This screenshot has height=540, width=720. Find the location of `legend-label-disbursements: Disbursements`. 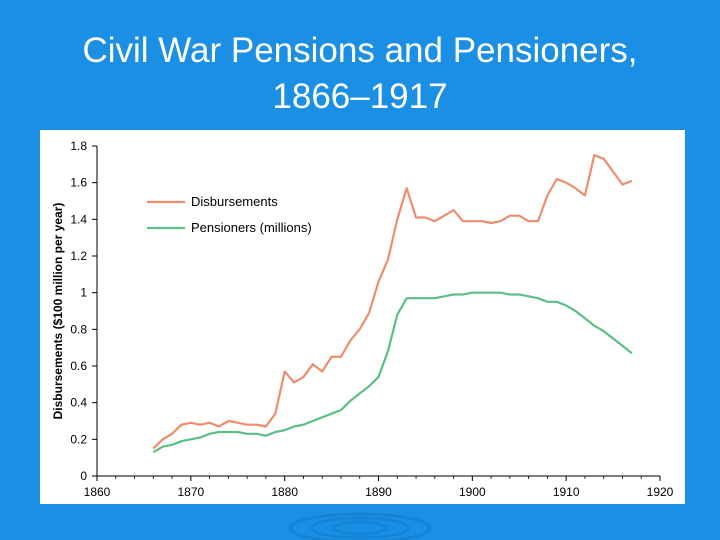

legend-label-disbursements: Disbursements is located at coordinates (234, 201).